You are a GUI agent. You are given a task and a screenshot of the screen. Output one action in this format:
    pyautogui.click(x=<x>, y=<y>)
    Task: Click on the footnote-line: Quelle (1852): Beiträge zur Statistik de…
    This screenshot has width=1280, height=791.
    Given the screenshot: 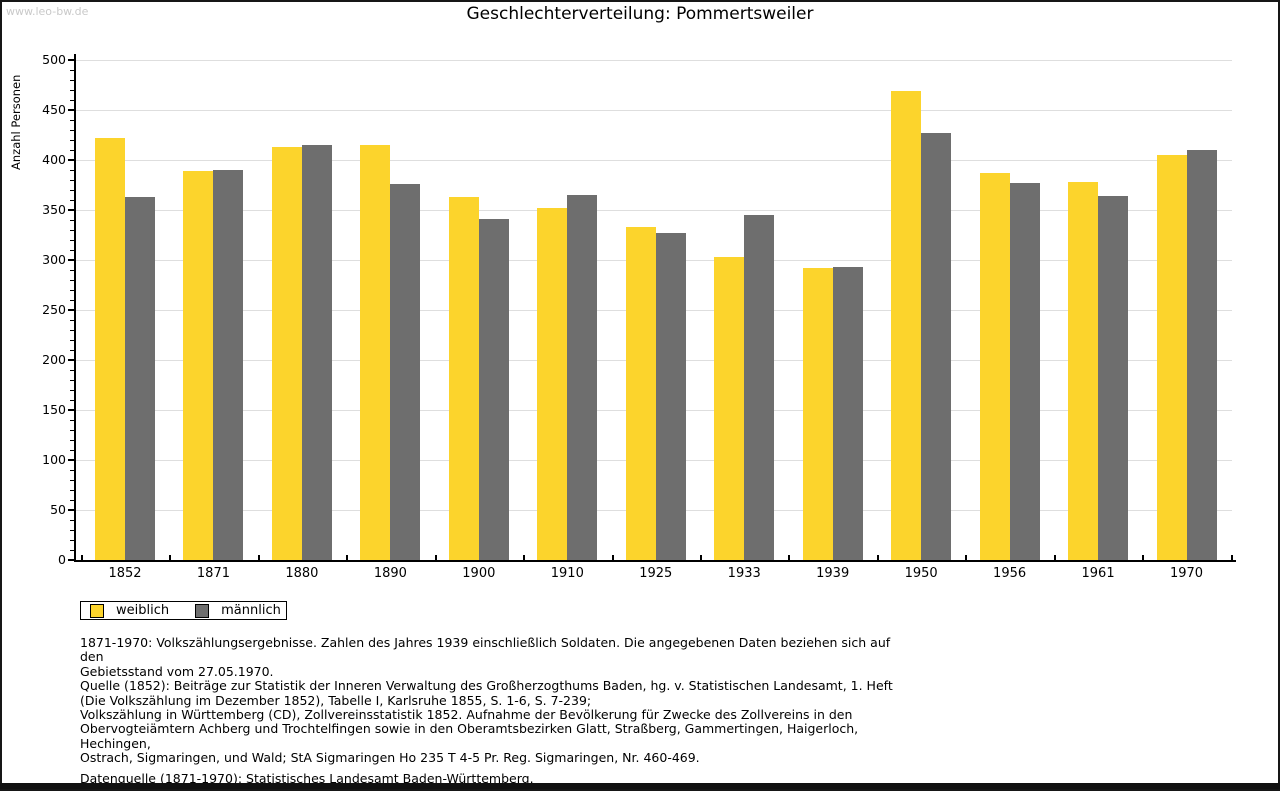 What is the action you would take?
    pyautogui.click(x=486, y=686)
    